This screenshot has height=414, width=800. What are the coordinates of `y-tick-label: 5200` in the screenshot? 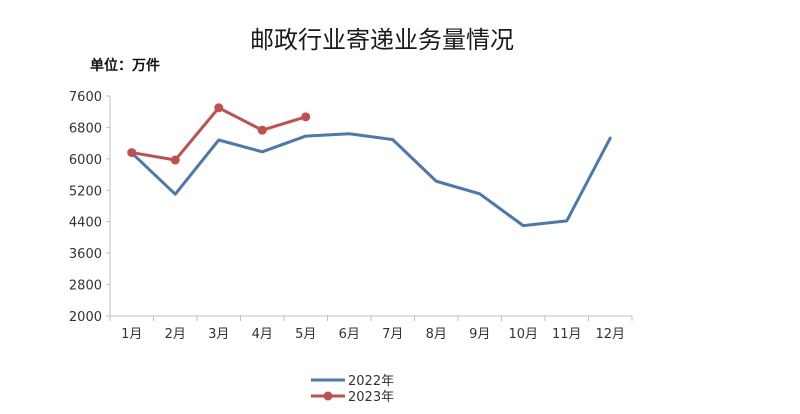 It's located at (85, 191).